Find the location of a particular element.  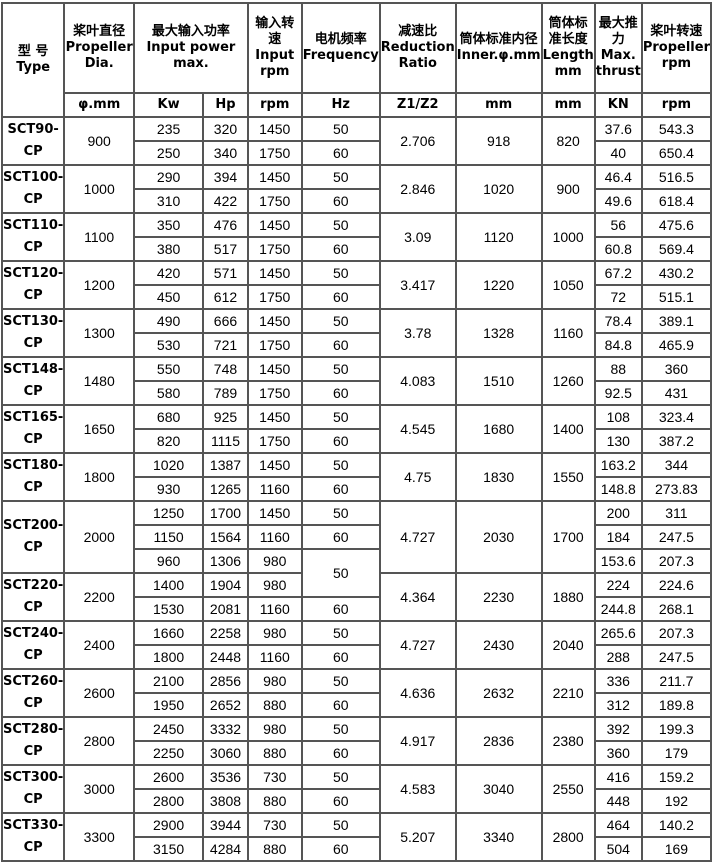

length-cell: 2380 is located at coordinates (568, 741).